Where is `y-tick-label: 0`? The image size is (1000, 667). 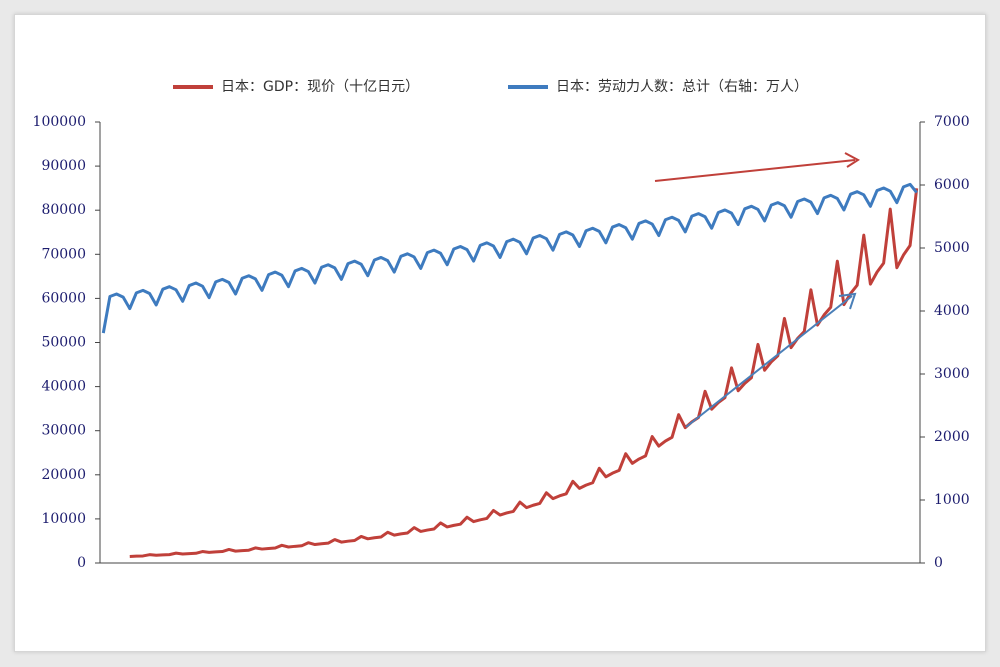 y-tick-label: 0 is located at coordinates (81, 563).